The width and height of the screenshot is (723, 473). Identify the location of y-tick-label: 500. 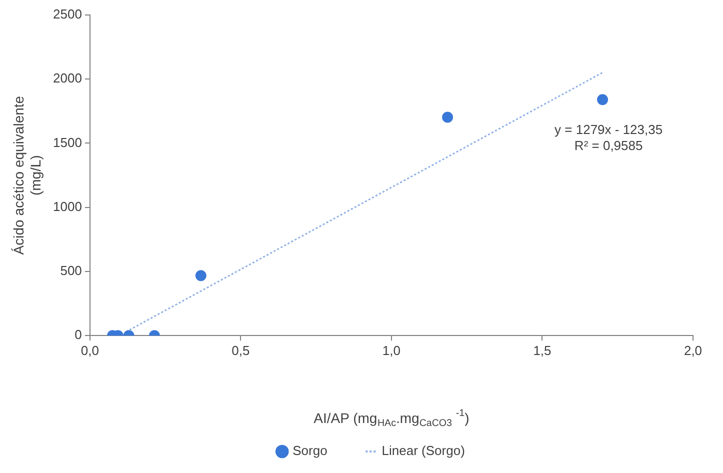
(71, 270).